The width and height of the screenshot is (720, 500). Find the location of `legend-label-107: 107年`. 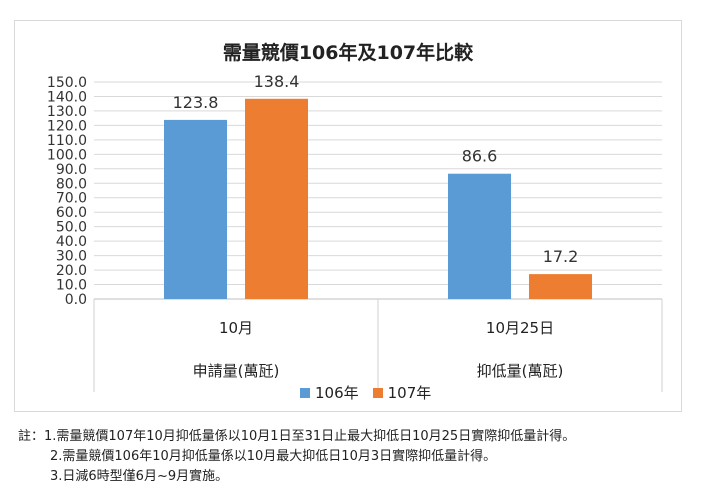

legend-label-107: 107年 is located at coordinates (409, 393).